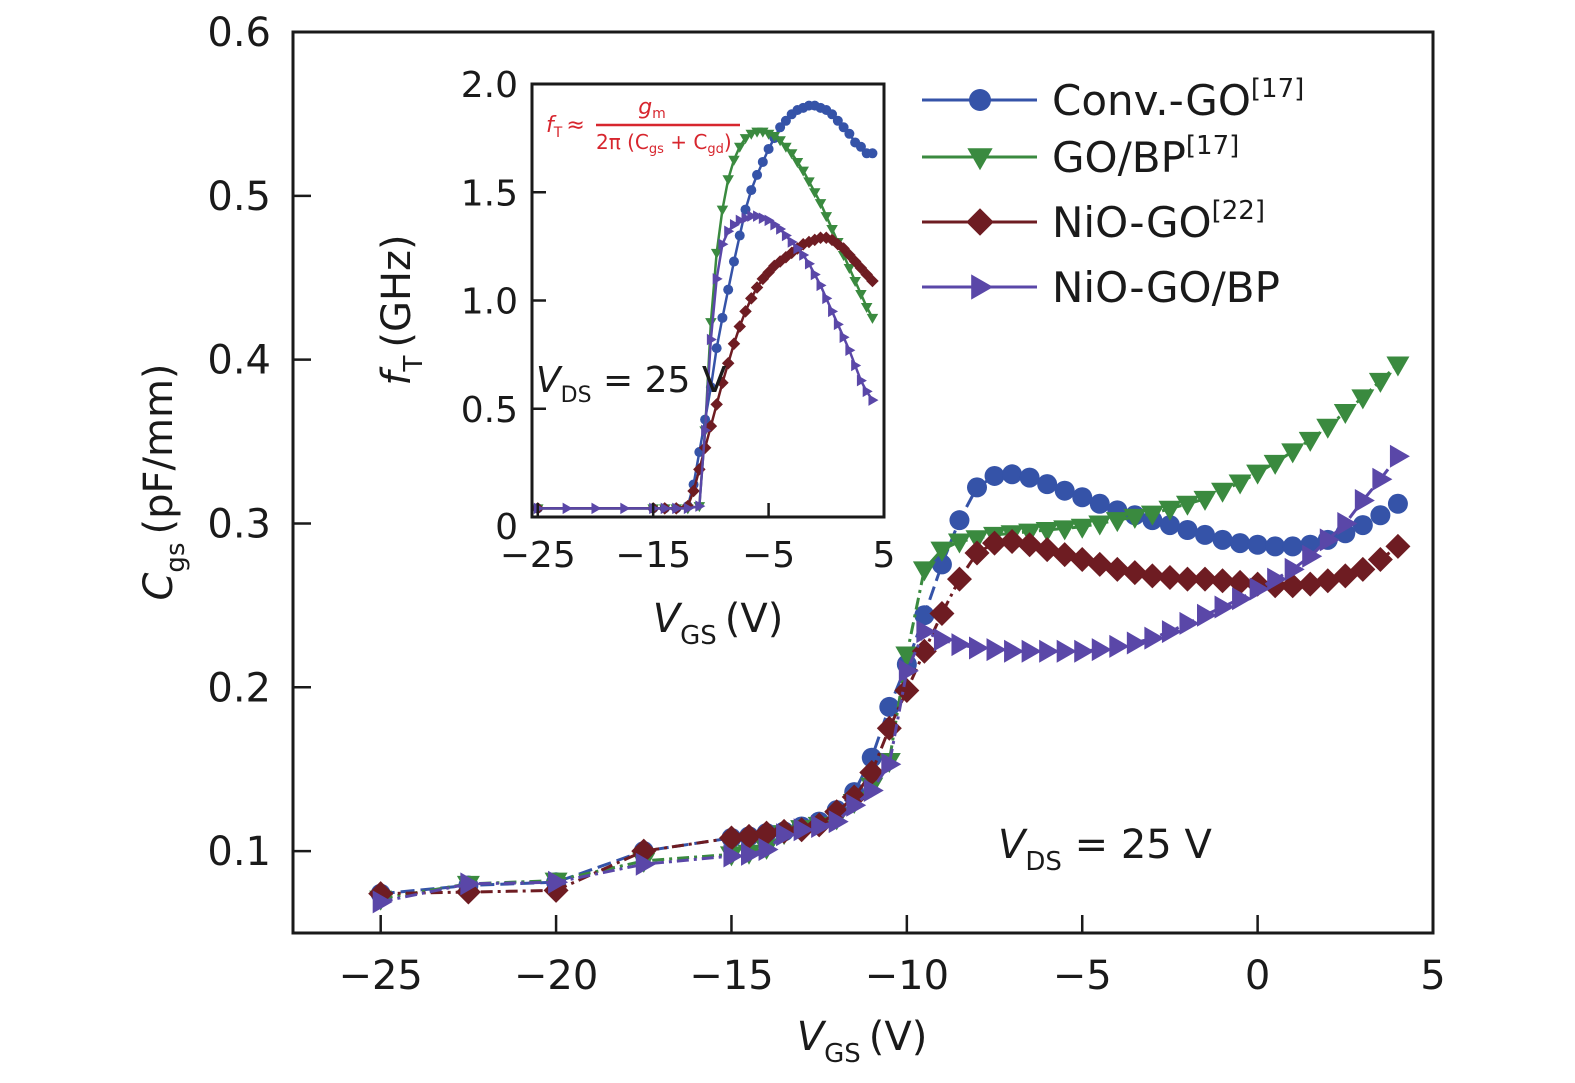 This screenshot has width=1575, height=1083. What do you see at coordinates (645, 107) in the screenshot?
I see `formula-numerator: g` at bounding box center [645, 107].